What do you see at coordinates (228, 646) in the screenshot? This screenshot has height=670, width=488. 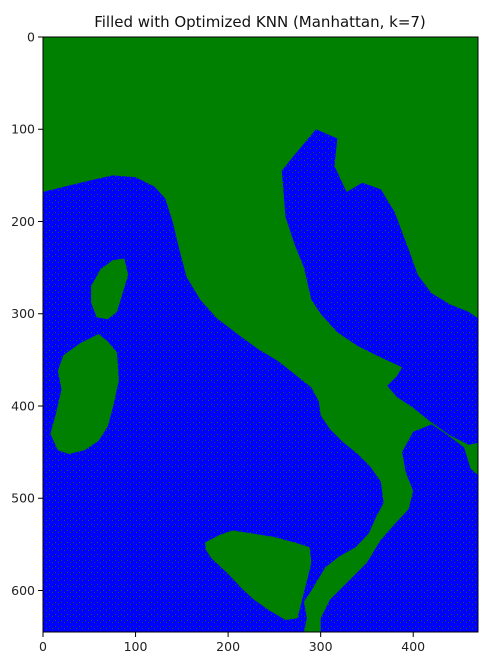 I see `x-tick-label: 200` at bounding box center [228, 646].